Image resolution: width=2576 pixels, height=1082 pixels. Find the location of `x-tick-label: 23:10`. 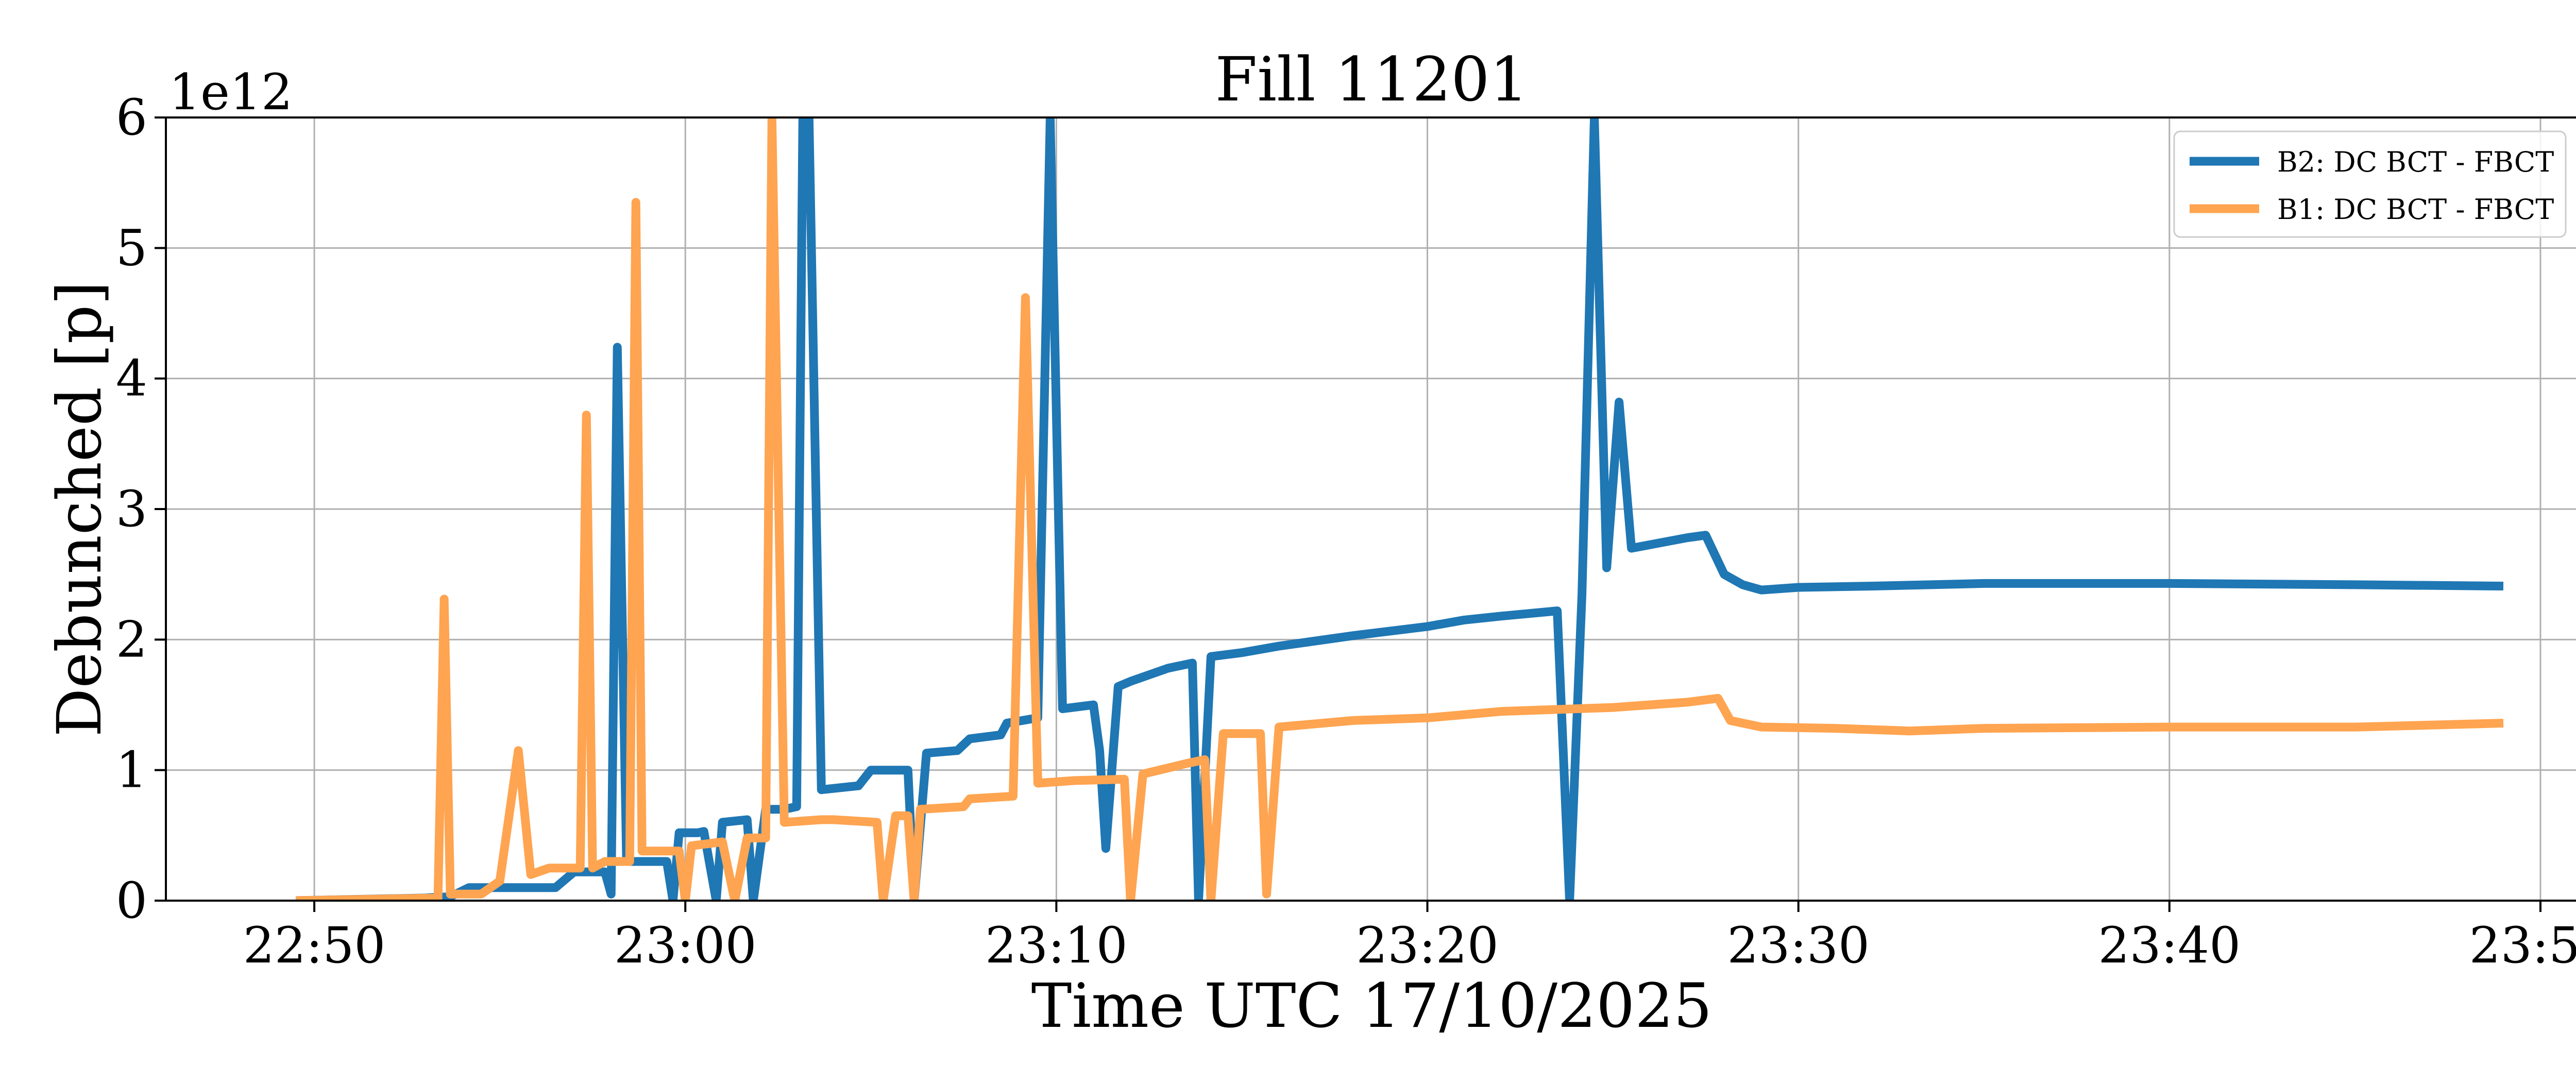

x-tick-label: 23:10 is located at coordinates (1056, 946).